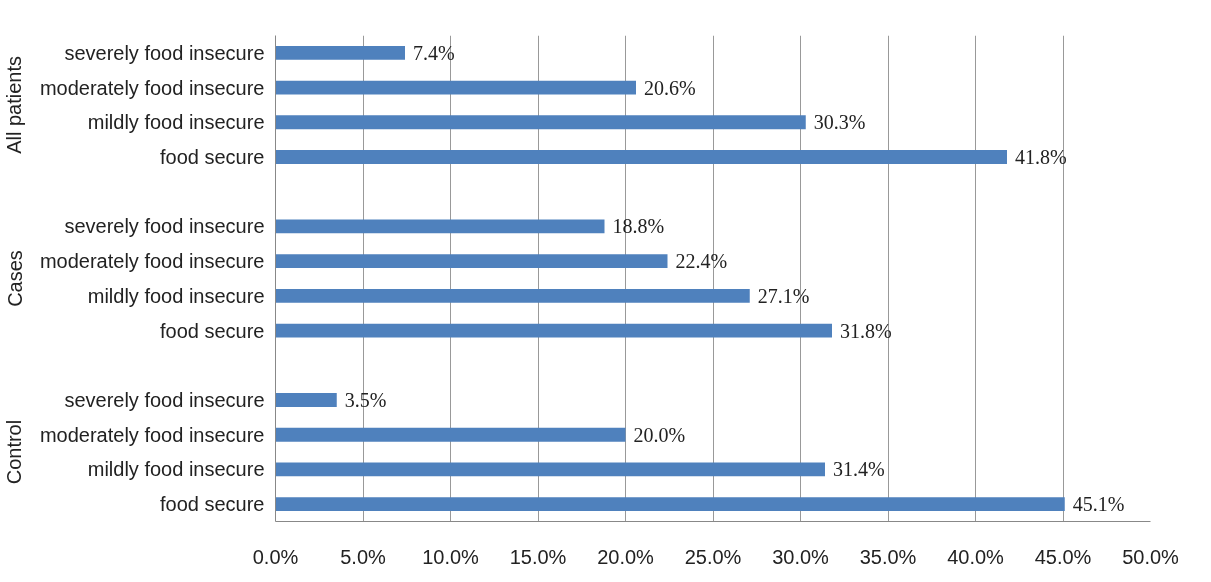 This screenshot has width=1211, height=582. I want to click on data-label: 27.1%, so click(783, 295).